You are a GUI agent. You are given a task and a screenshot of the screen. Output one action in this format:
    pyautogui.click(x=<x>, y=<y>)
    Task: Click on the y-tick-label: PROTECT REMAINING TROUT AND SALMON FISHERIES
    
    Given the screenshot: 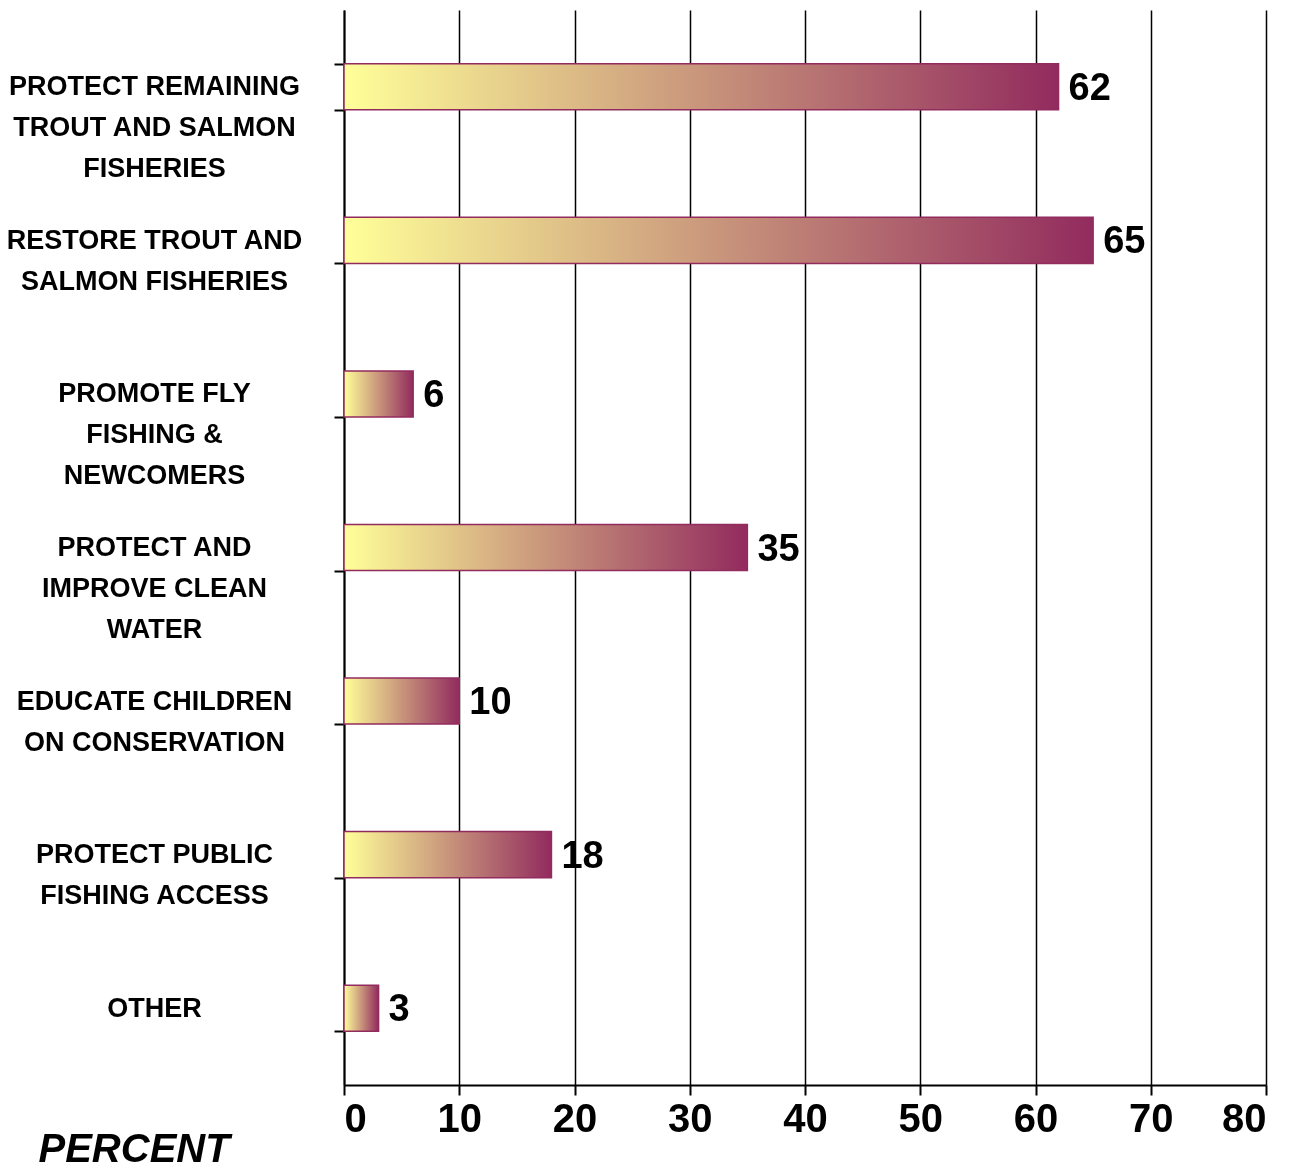 What is the action you would take?
    pyautogui.click(x=154, y=127)
    